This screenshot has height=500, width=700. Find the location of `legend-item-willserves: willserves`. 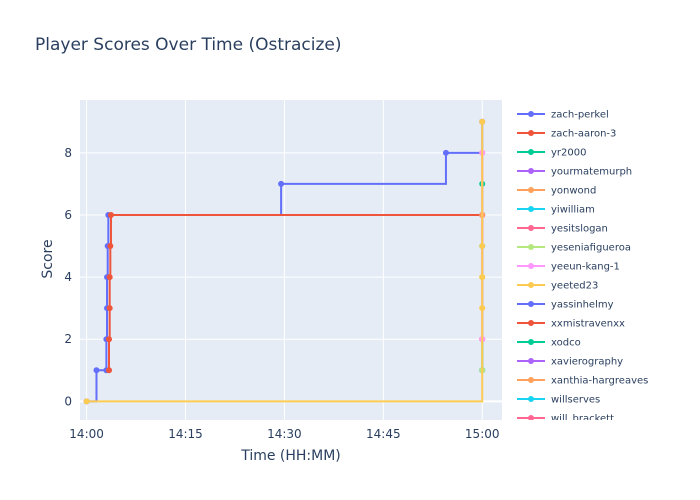

legend-item-willserves: willserves is located at coordinates (558, 400).